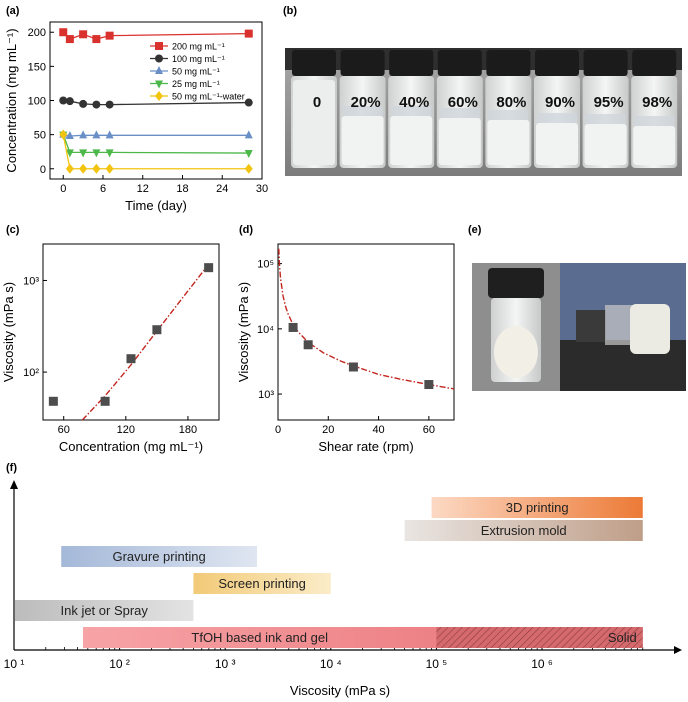 The image size is (688, 702). I want to click on legend-entry: 200 mg mL⁻¹, so click(198, 47).